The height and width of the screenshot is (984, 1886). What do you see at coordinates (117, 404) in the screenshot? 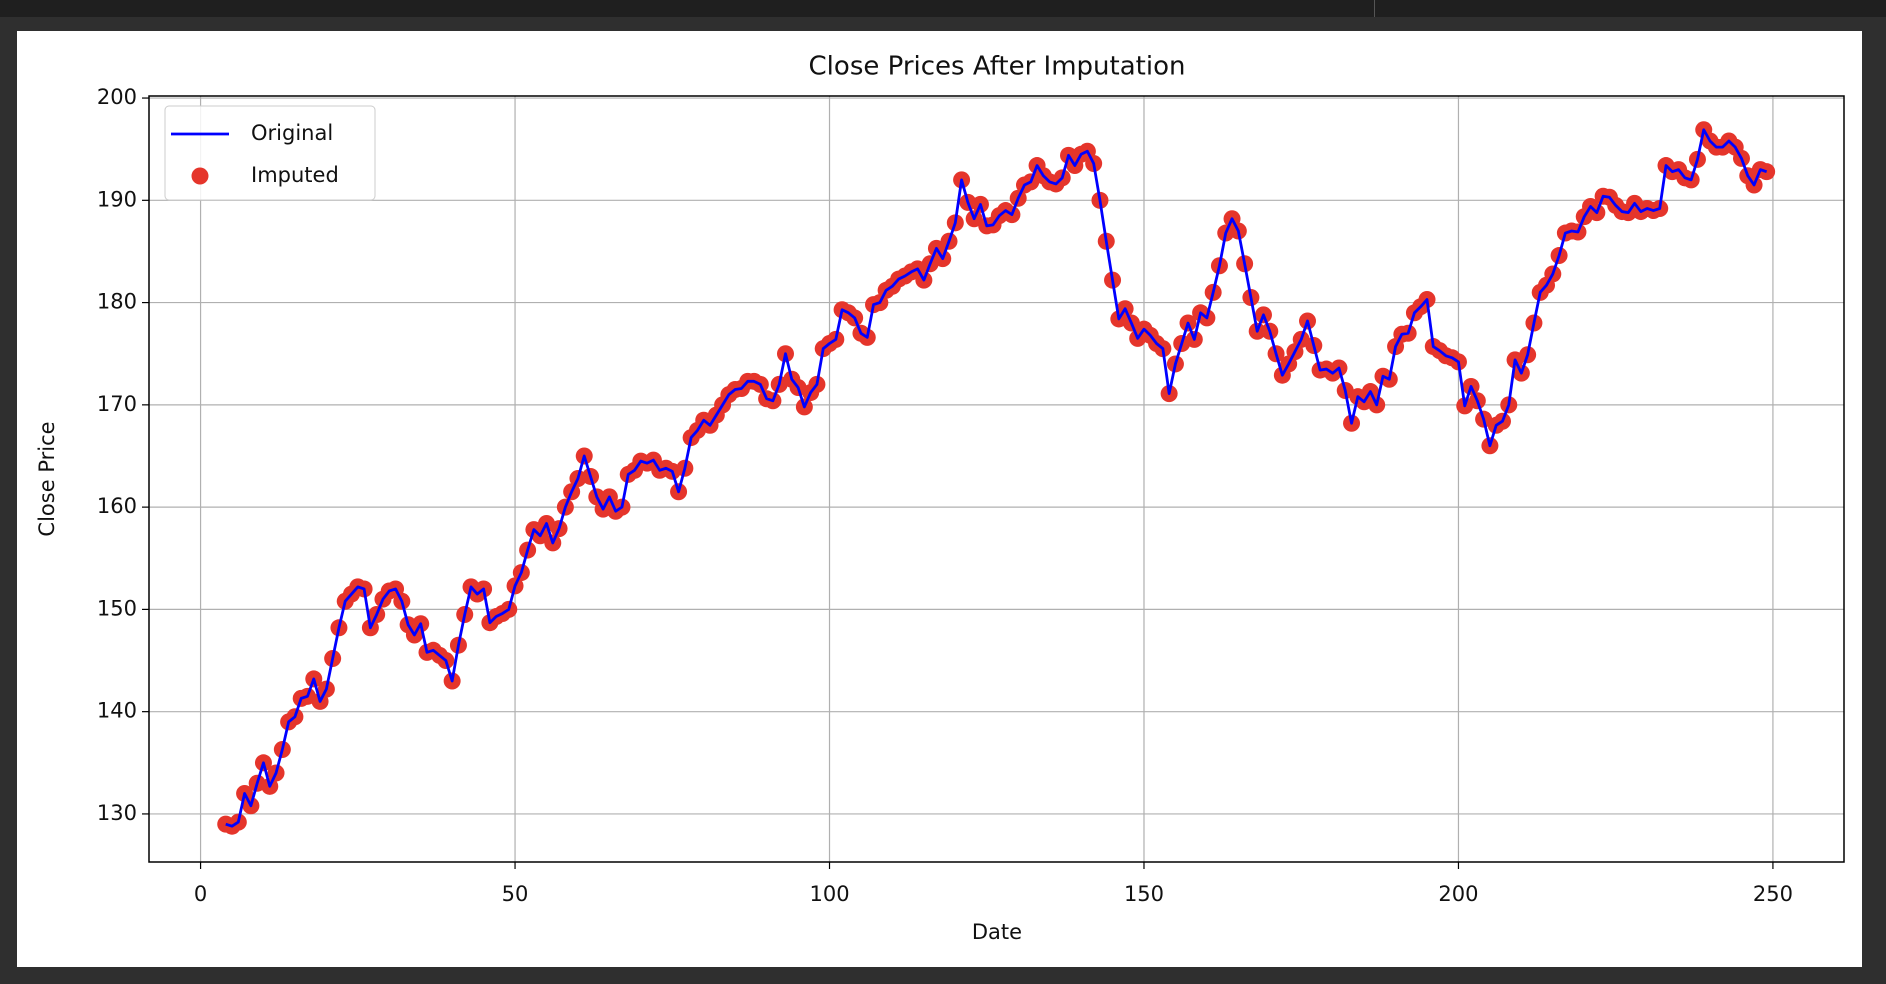
I see `y-tick-label: 170` at bounding box center [117, 404].